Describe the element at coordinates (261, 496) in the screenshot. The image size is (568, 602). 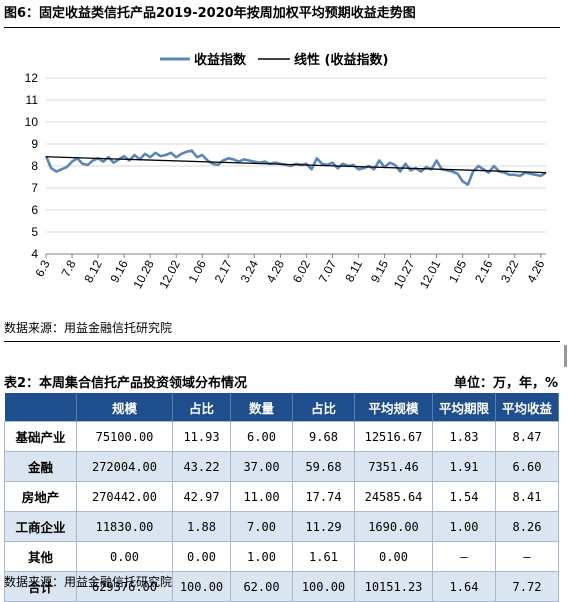
I see `table-cell: 11.00` at that location.